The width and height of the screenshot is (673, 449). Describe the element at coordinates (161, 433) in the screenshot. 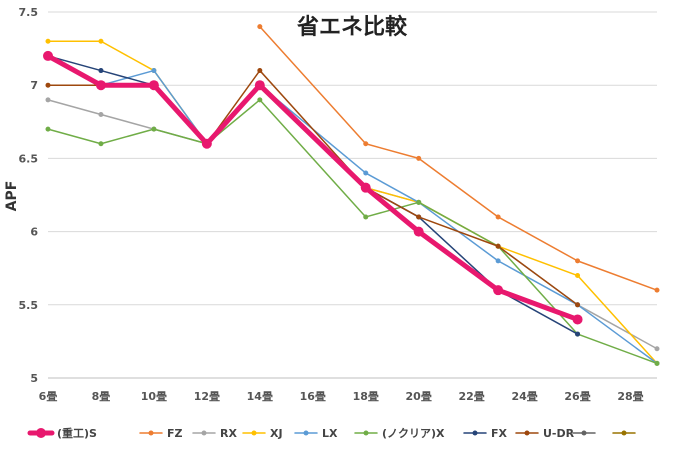

I see `legend-item: FZ` at that location.